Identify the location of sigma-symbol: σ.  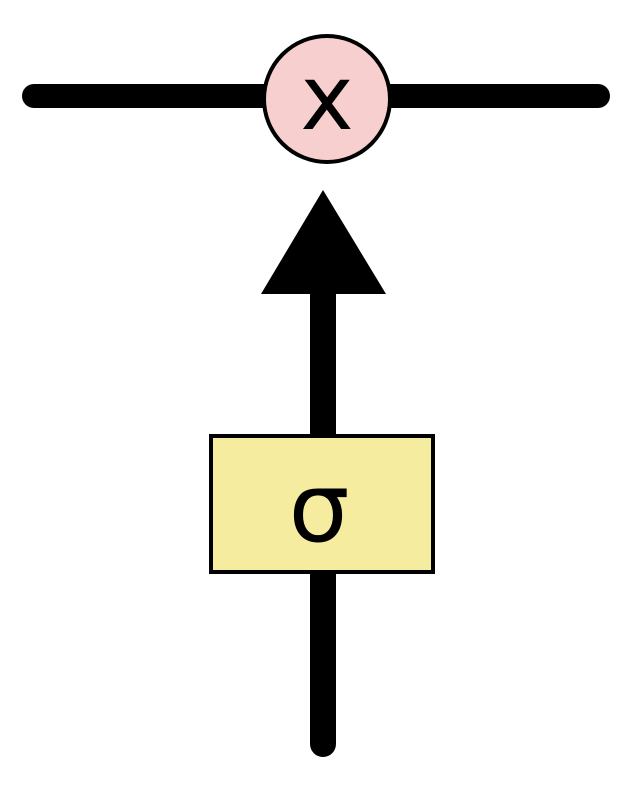
(319, 508).